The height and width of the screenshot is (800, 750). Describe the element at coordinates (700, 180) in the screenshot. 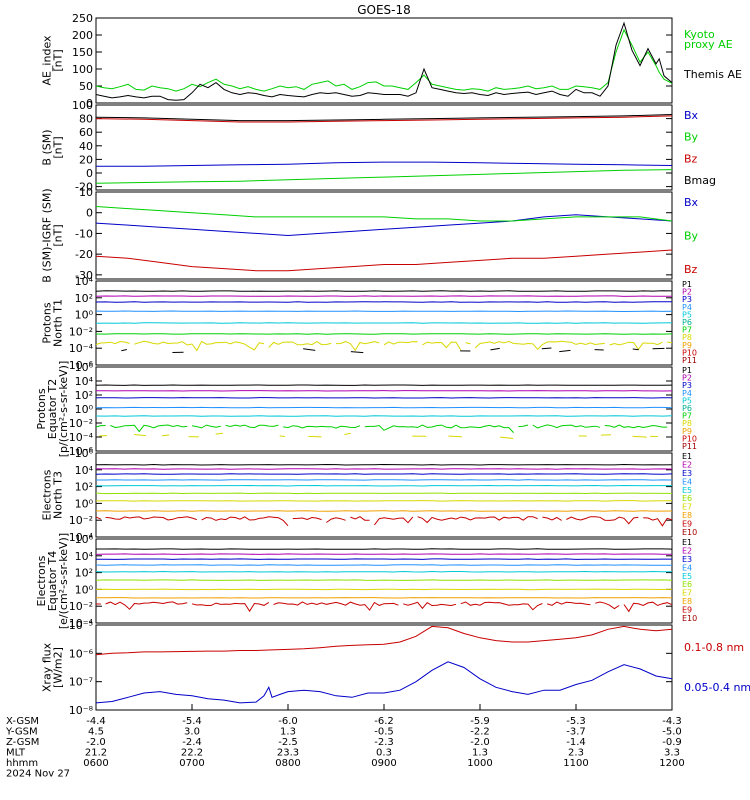

I see `legend-label: Bmag` at that location.